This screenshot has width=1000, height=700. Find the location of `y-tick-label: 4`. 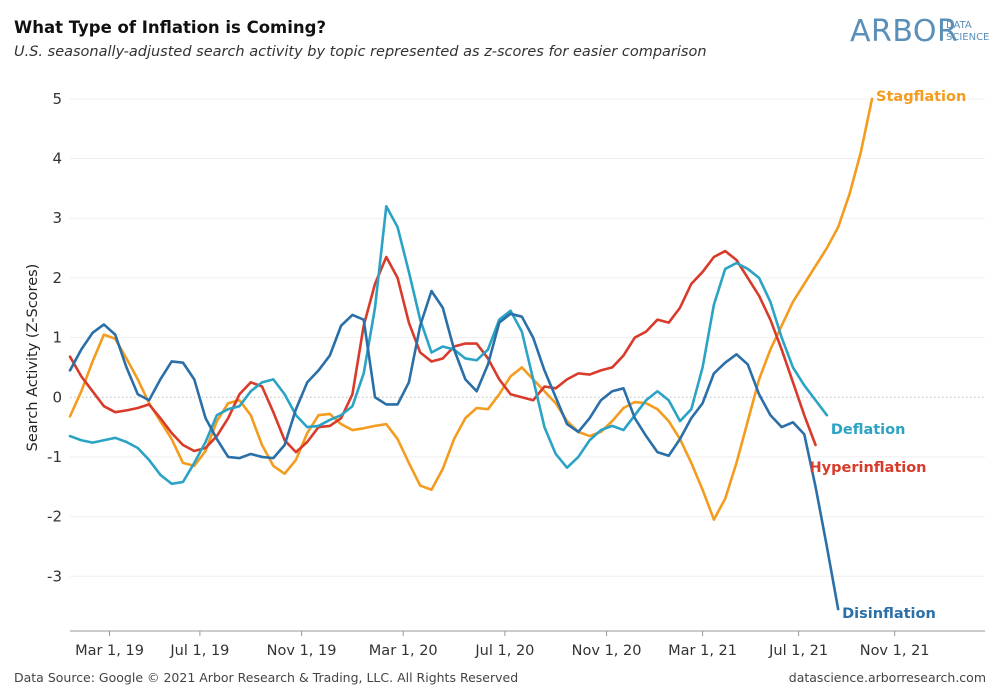

y-tick-label: 4 is located at coordinates (57, 159).